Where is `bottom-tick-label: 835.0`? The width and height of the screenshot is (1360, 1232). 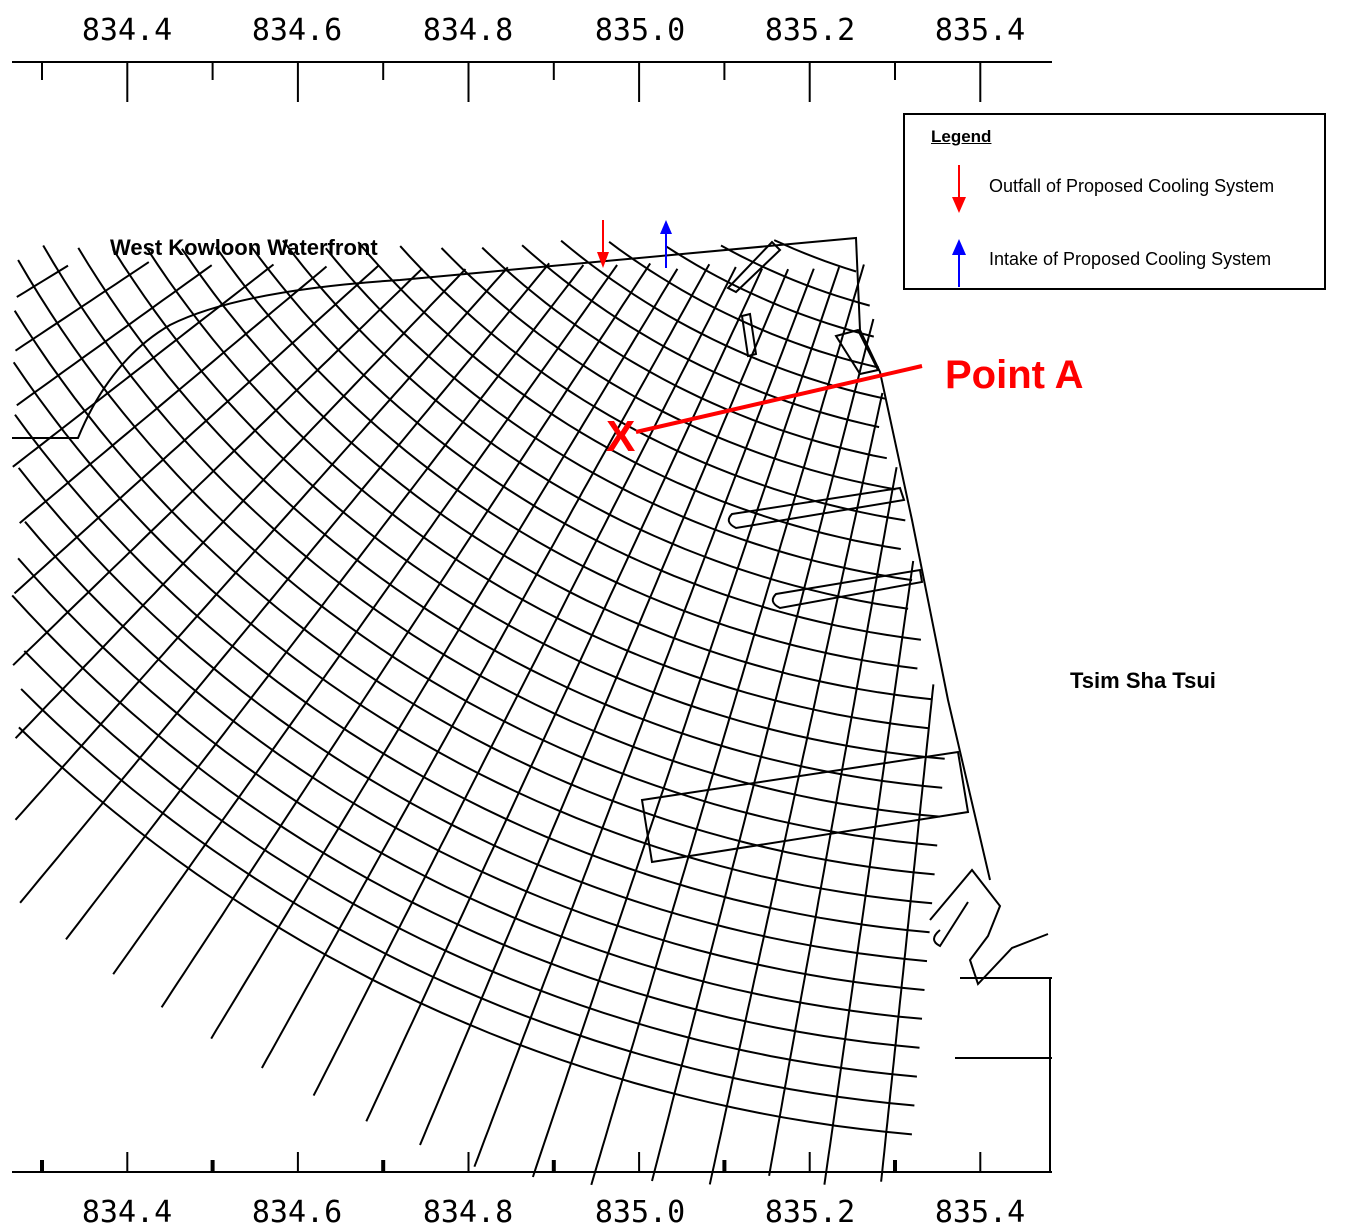
bottom-tick-label: 835.0 is located at coordinates (640, 1212).